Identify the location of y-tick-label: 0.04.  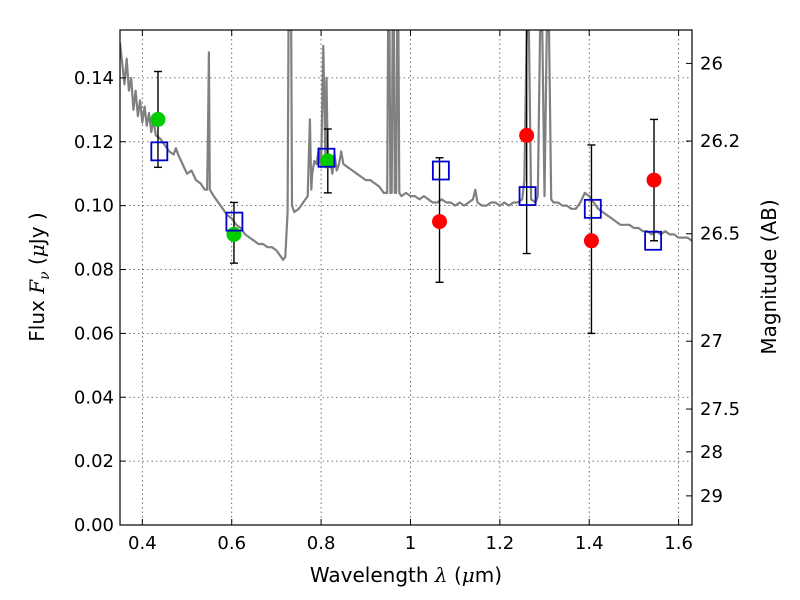
(94, 397).